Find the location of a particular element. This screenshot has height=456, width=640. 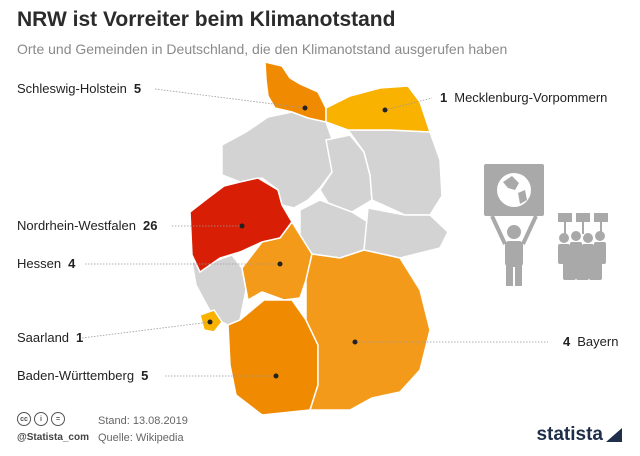

attribution-icon: i is located at coordinates (41, 419).